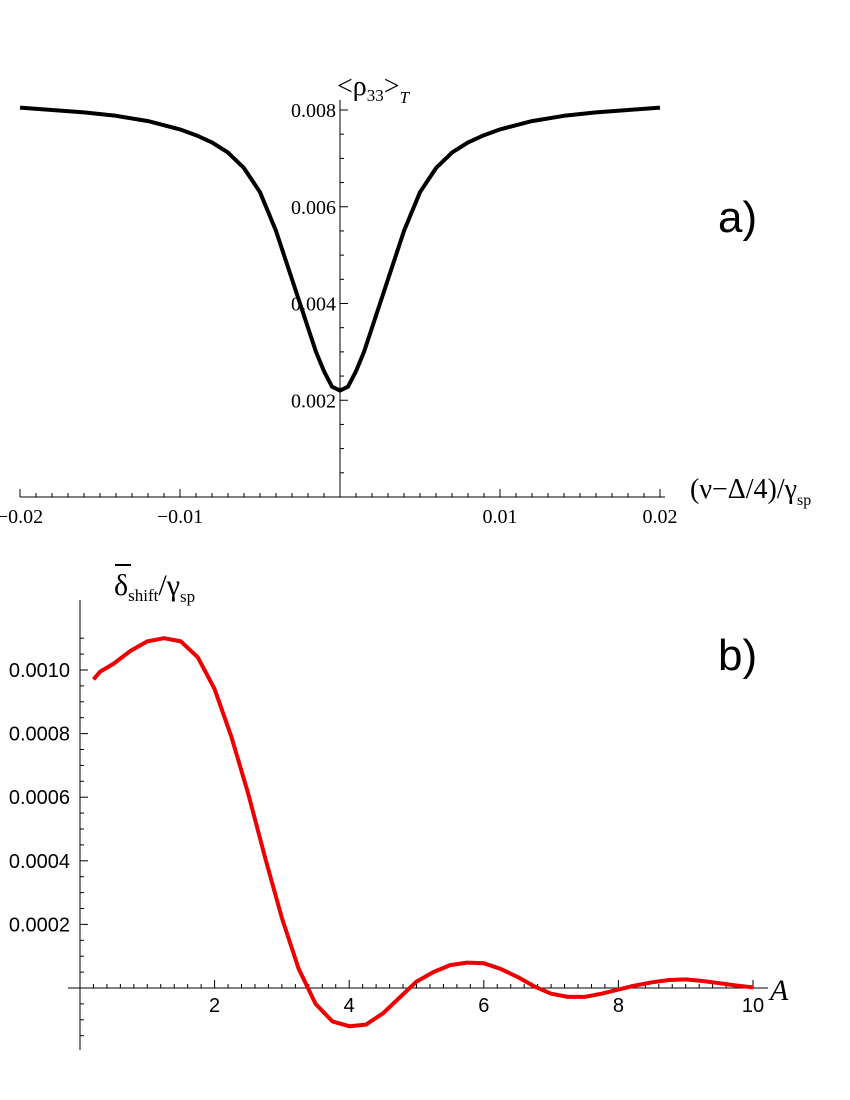 This screenshot has width=850, height=1100. What do you see at coordinates (349, 1006) in the screenshot?
I see `x-tick-label: 4` at bounding box center [349, 1006].